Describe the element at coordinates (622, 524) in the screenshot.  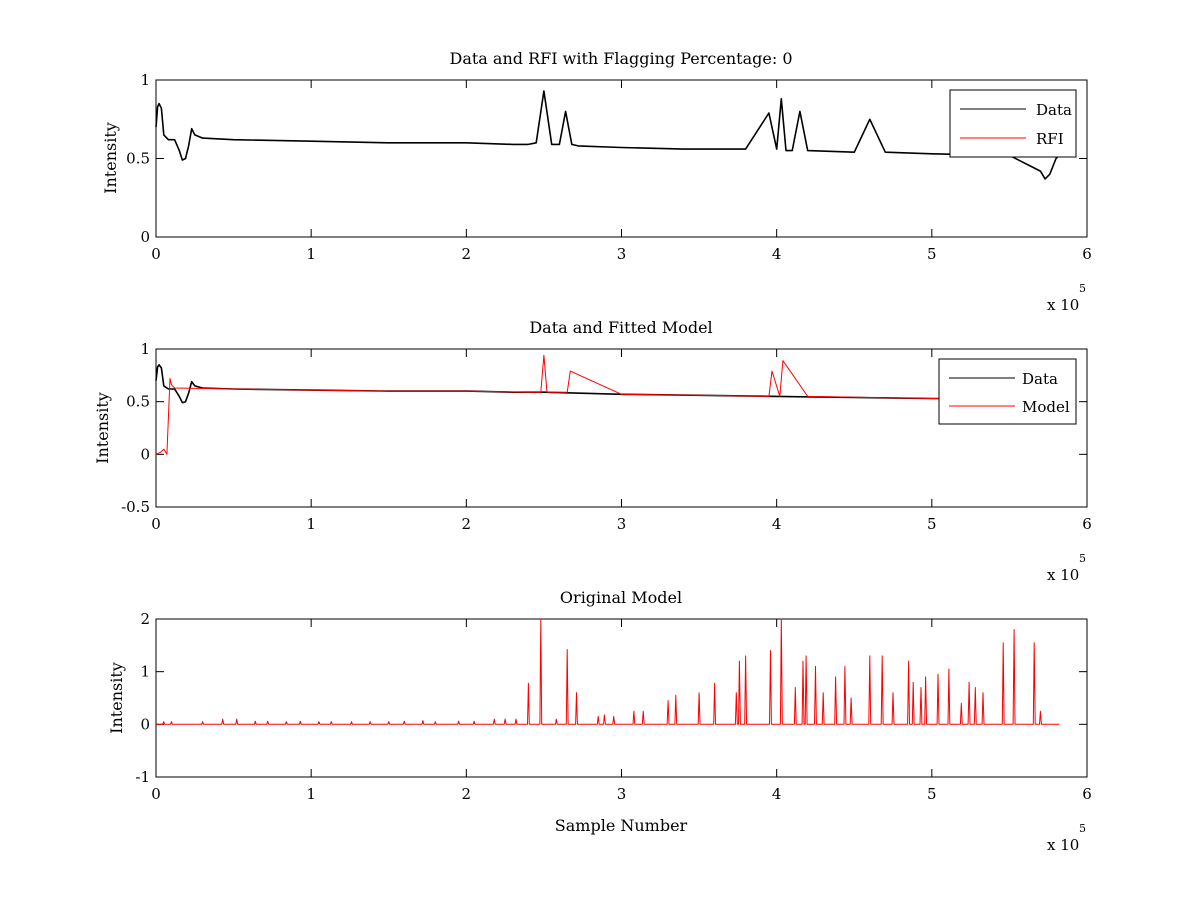
I see `subplot-2-xtick-label: 3` at that location.